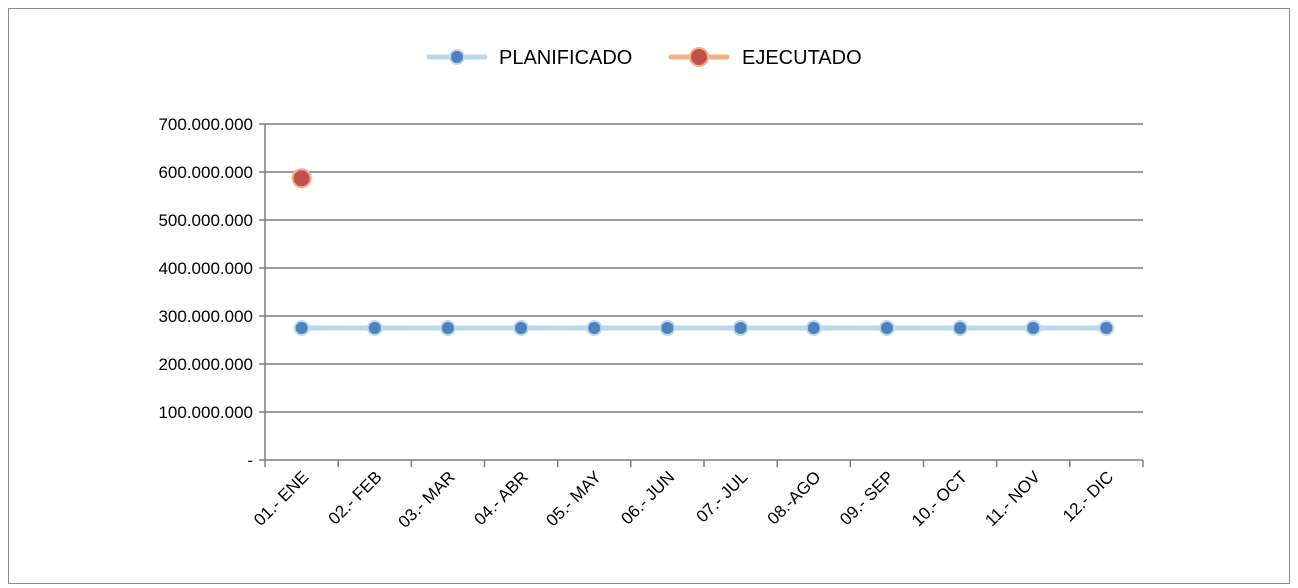  What do you see at coordinates (501, 498) in the screenshot?
I see `x-tick-label: 04.- ABR` at bounding box center [501, 498].